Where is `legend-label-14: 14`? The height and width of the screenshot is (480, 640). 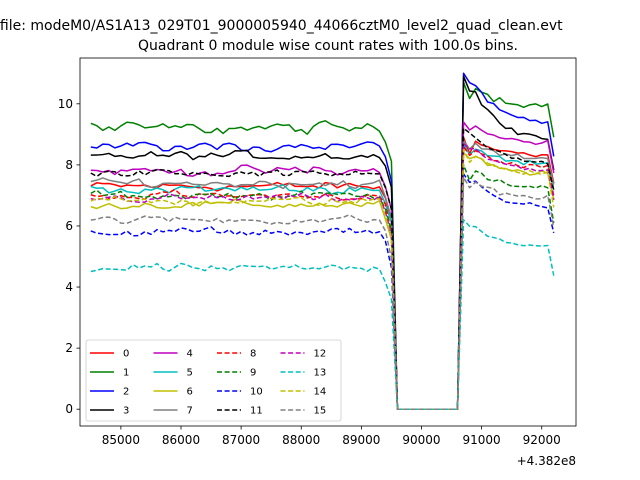
legend-label-14: 14 is located at coordinates (320, 392).